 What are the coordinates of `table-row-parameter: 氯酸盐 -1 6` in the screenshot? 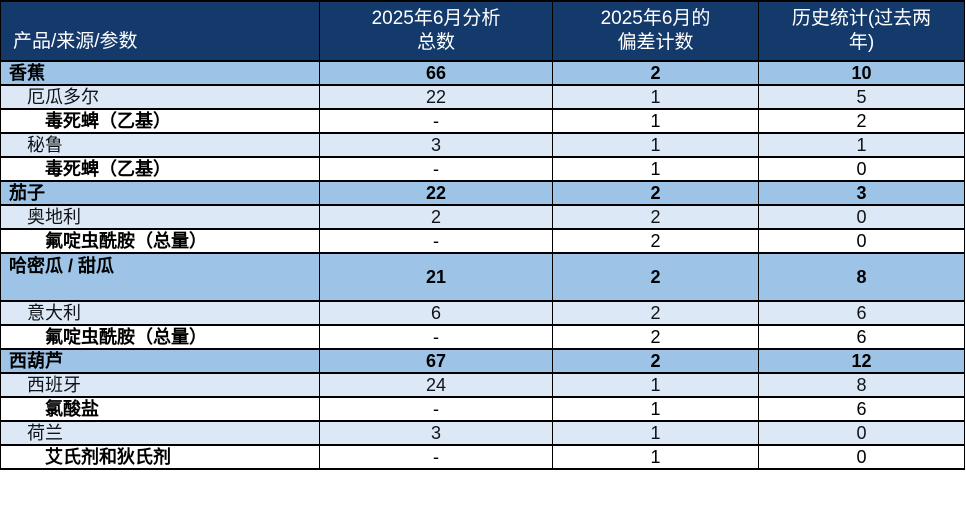 It's located at (482, 409).